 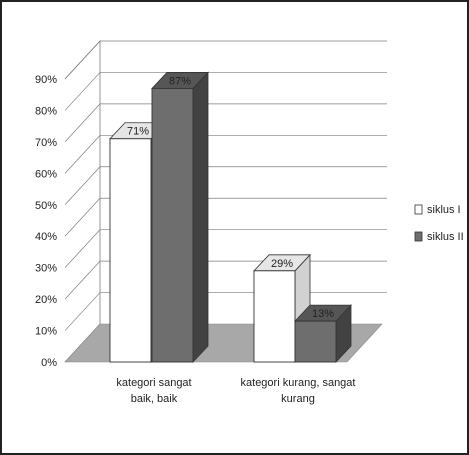 I want to click on y-tick-label: 0%, so click(x=49, y=363).